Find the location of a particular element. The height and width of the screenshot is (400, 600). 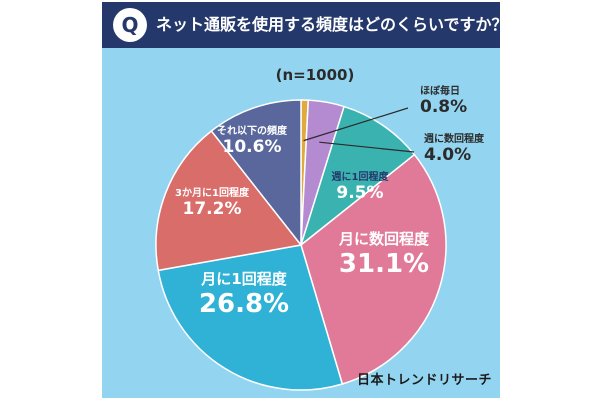

leader-line-daily is located at coordinates (356, 124).